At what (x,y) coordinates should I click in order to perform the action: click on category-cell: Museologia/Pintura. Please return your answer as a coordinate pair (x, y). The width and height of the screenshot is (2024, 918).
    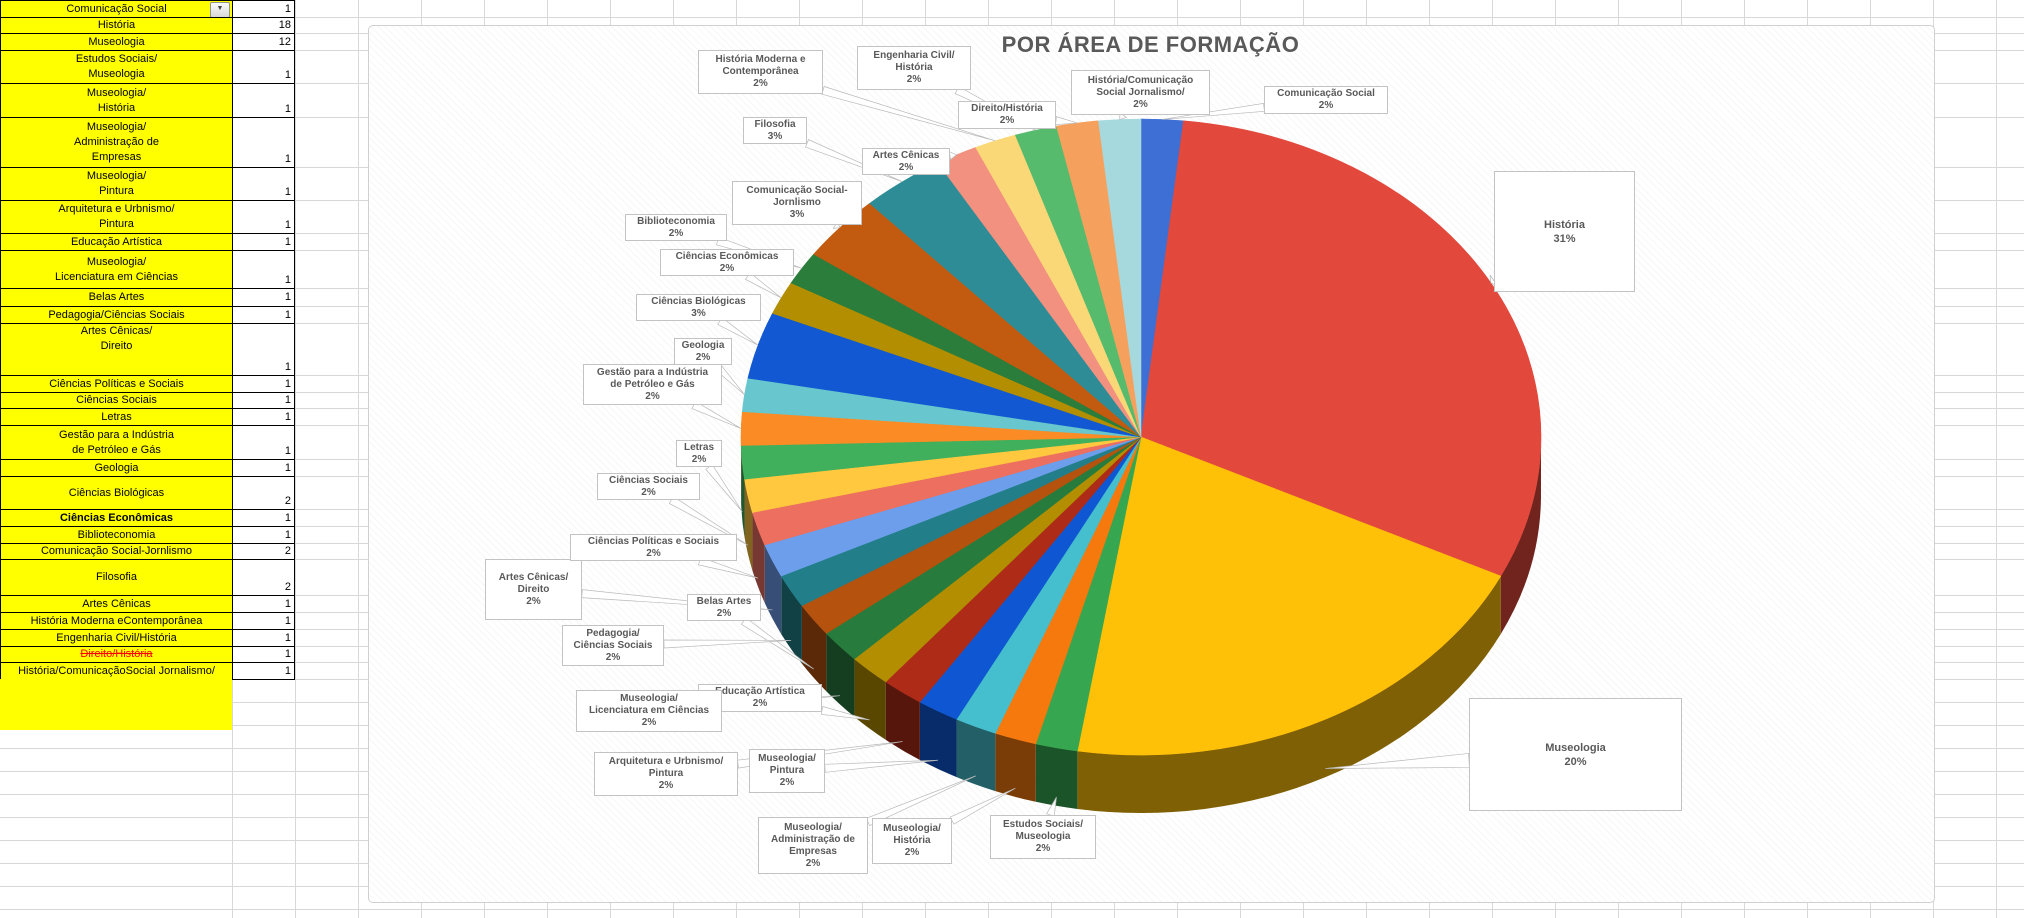
    Looking at the image, I should click on (116, 184).